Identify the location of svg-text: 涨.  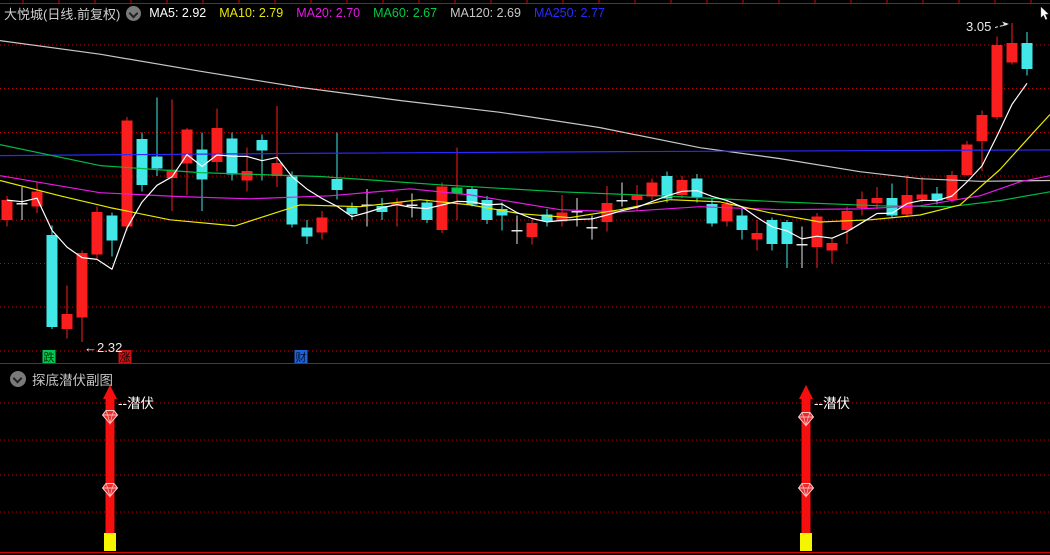
(125, 357).